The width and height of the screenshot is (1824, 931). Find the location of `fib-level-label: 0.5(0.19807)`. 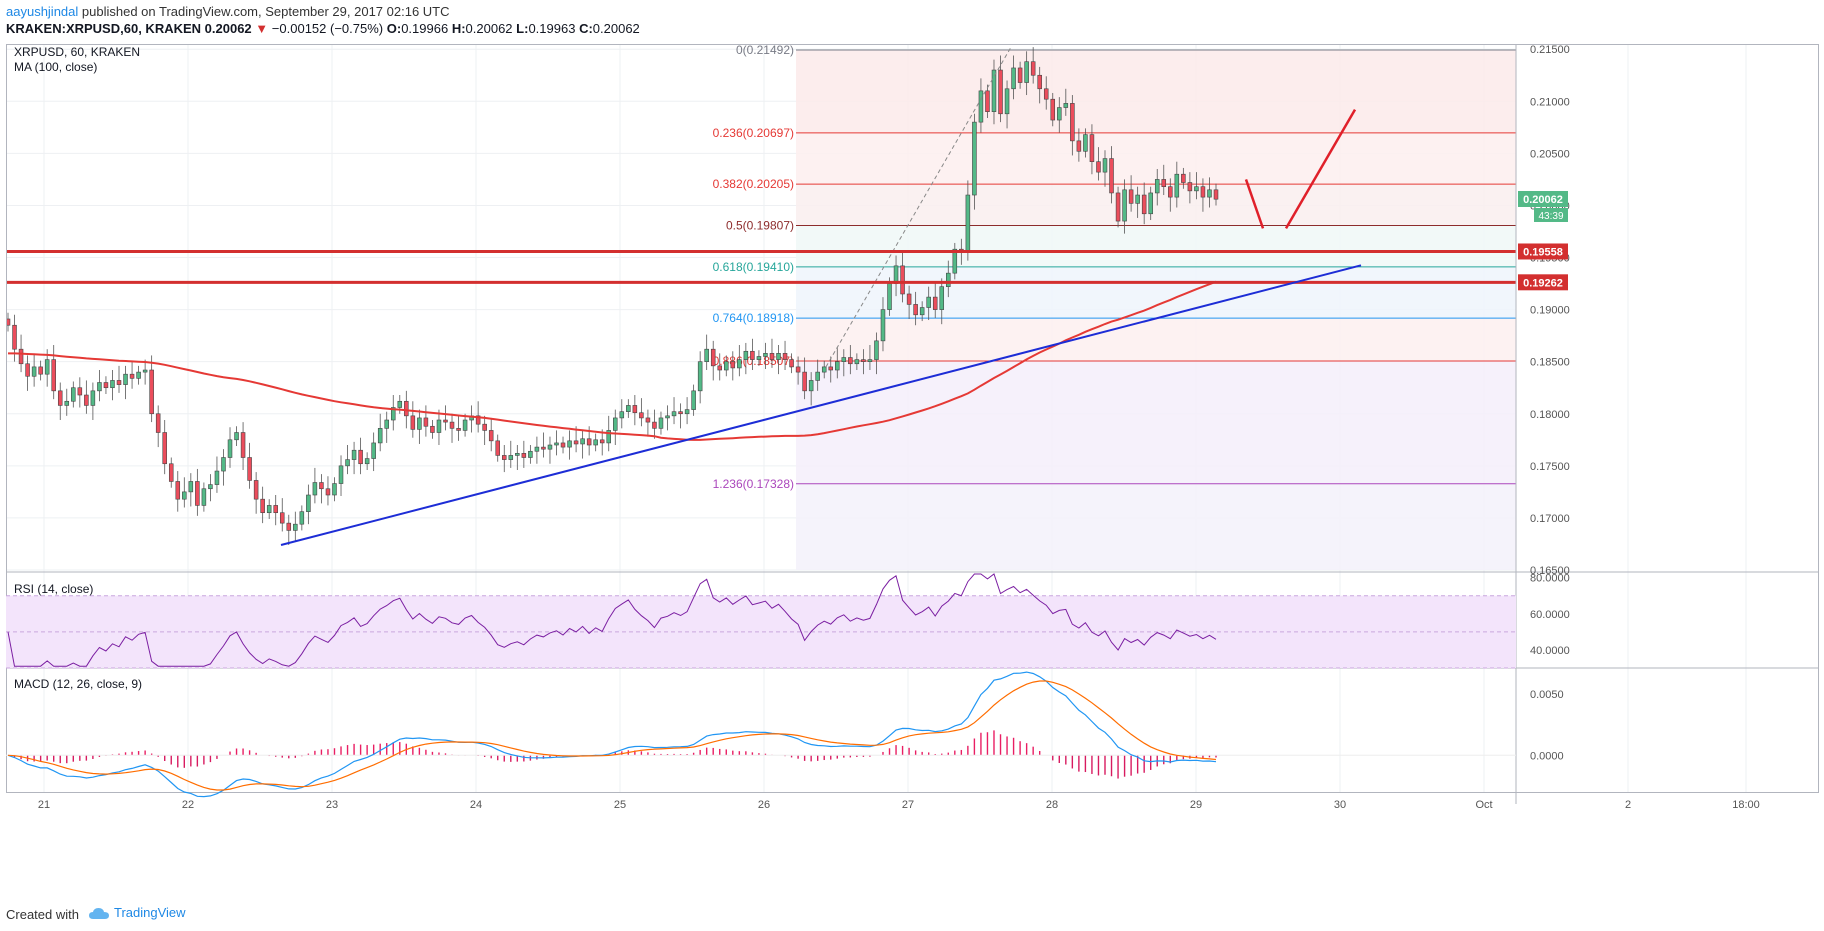

fib-level-label: 0.5(0.19807) is located at coordinates (760, 226).